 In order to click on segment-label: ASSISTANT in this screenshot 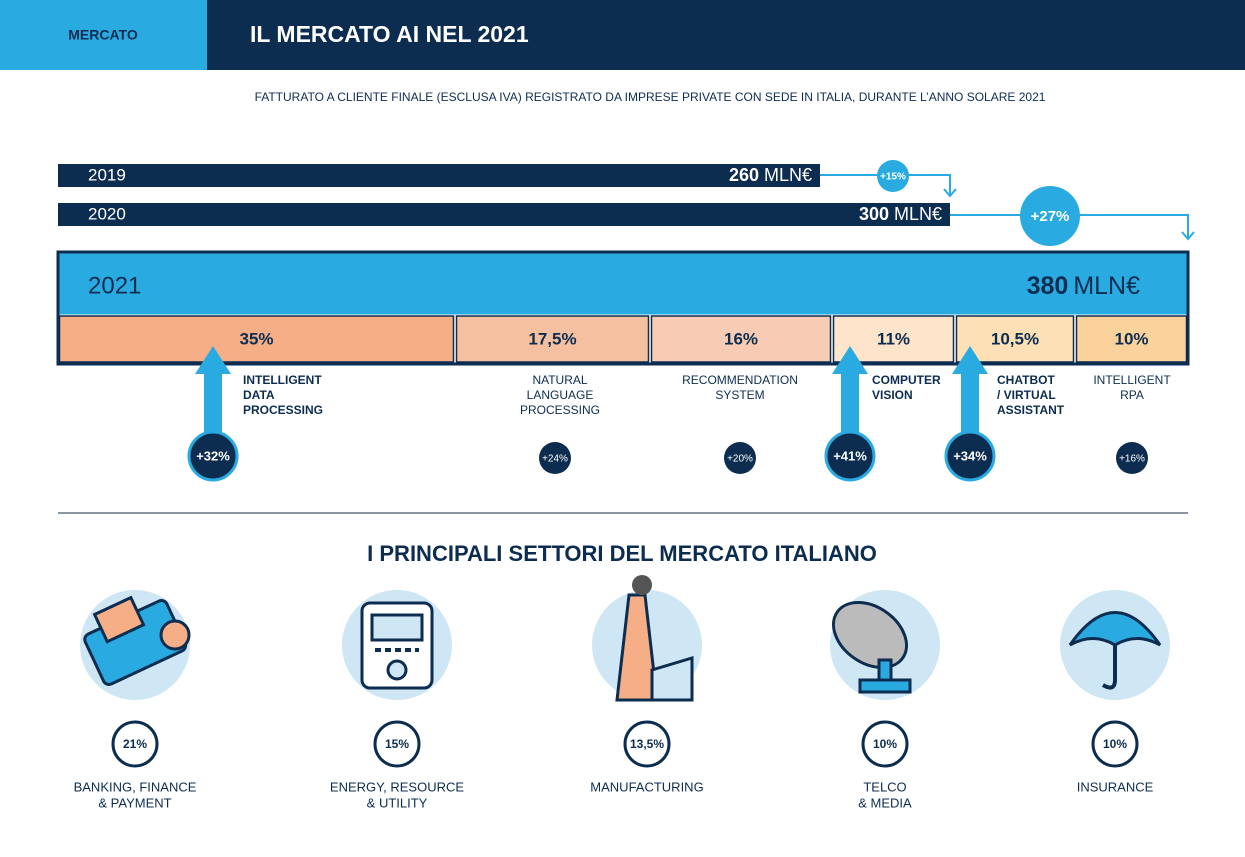, I will do `click(1031, 410)`.